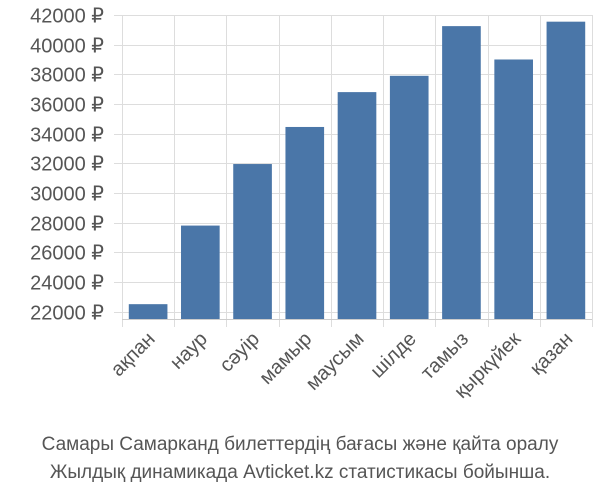  I want to click on x-tick-label: қазан, so click(552, 354).